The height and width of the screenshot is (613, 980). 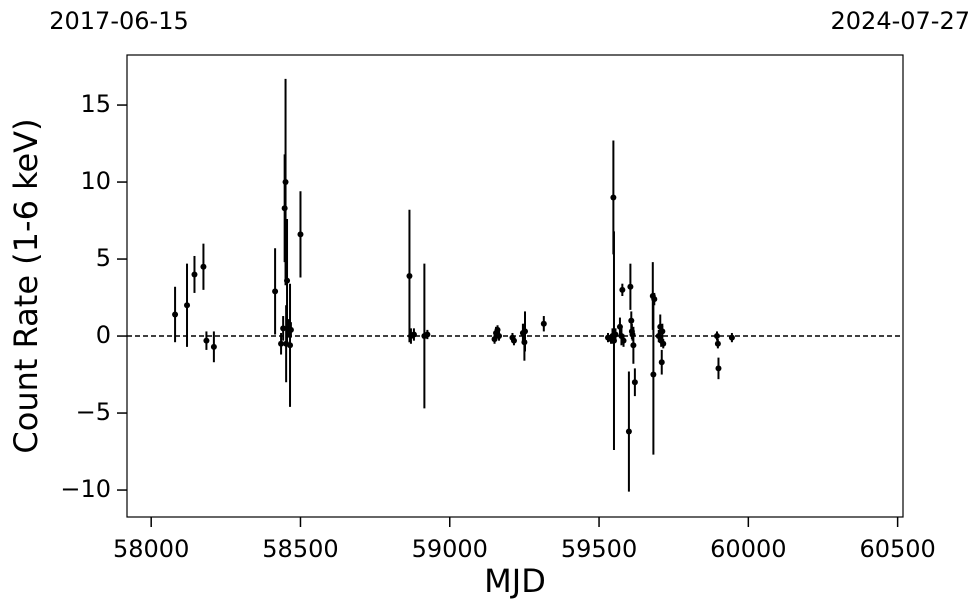 I want to click on top-date-label: 2024-07-27, so click(x=900, y=21).